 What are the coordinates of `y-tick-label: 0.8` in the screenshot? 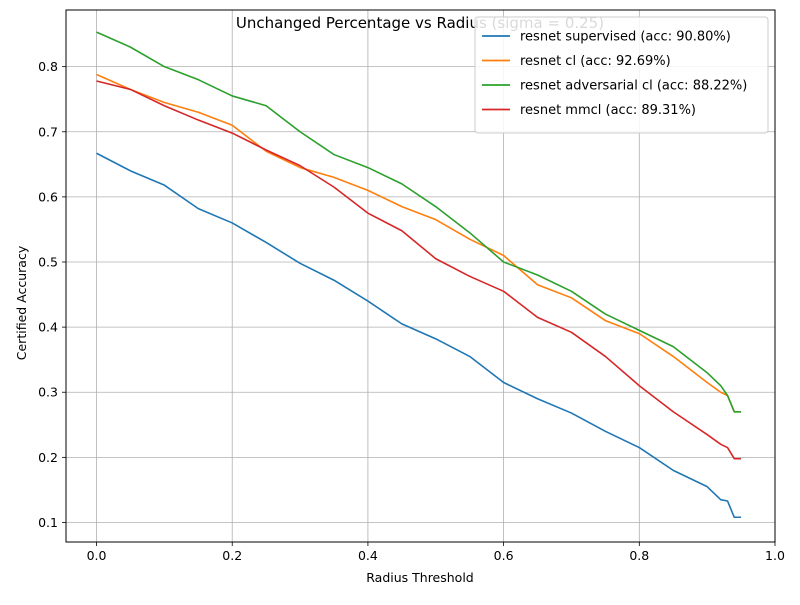 It's located at (48, 66).